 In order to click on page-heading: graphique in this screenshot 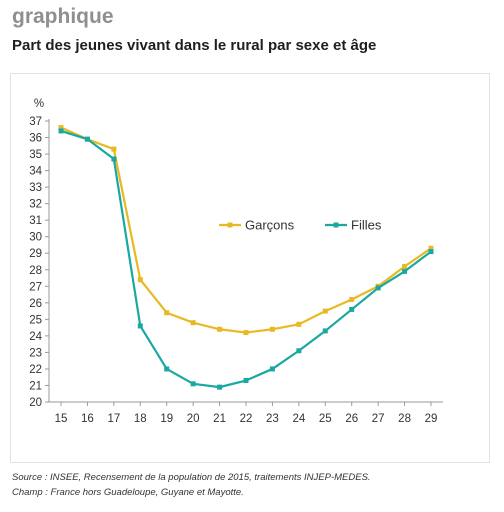, I will do `click(63, 16)`.